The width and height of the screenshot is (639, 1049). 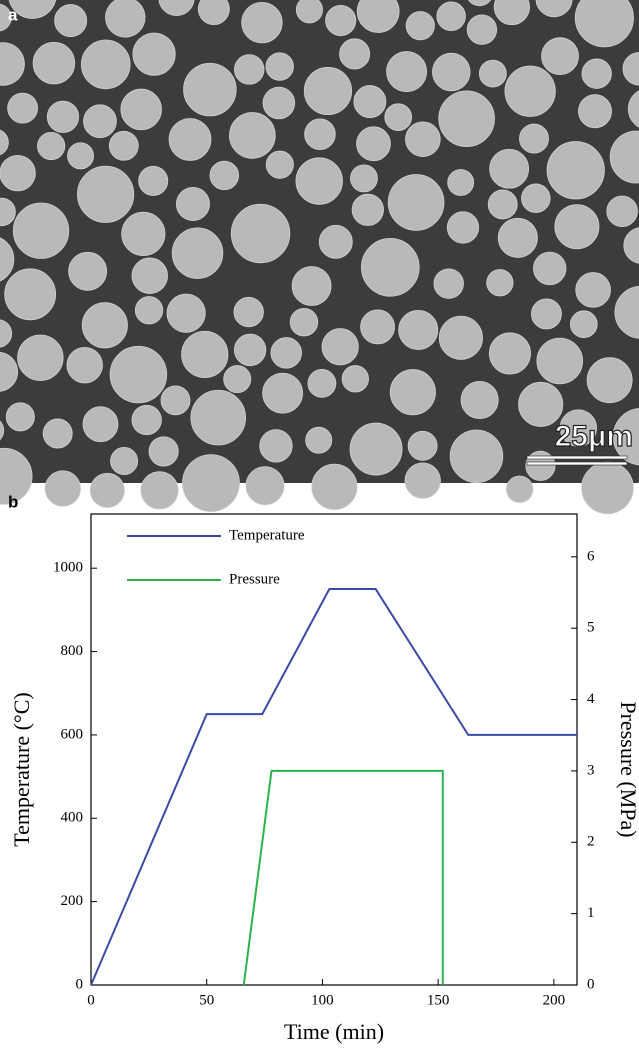 I want to click on y2-tick-label: 5, so click(x=591, y=628).